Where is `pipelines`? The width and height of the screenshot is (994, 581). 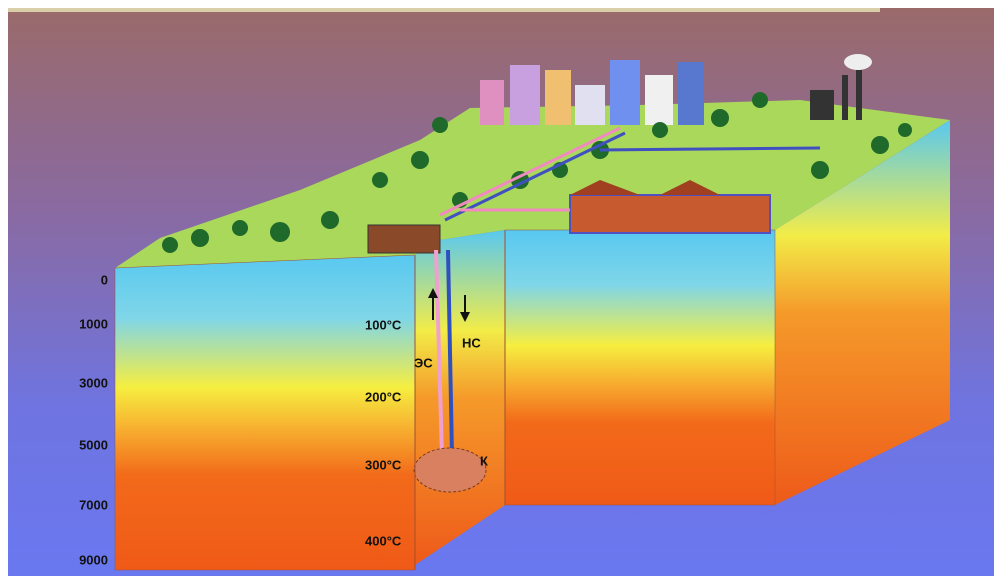
pipelines is located at coordinates (630, 174).